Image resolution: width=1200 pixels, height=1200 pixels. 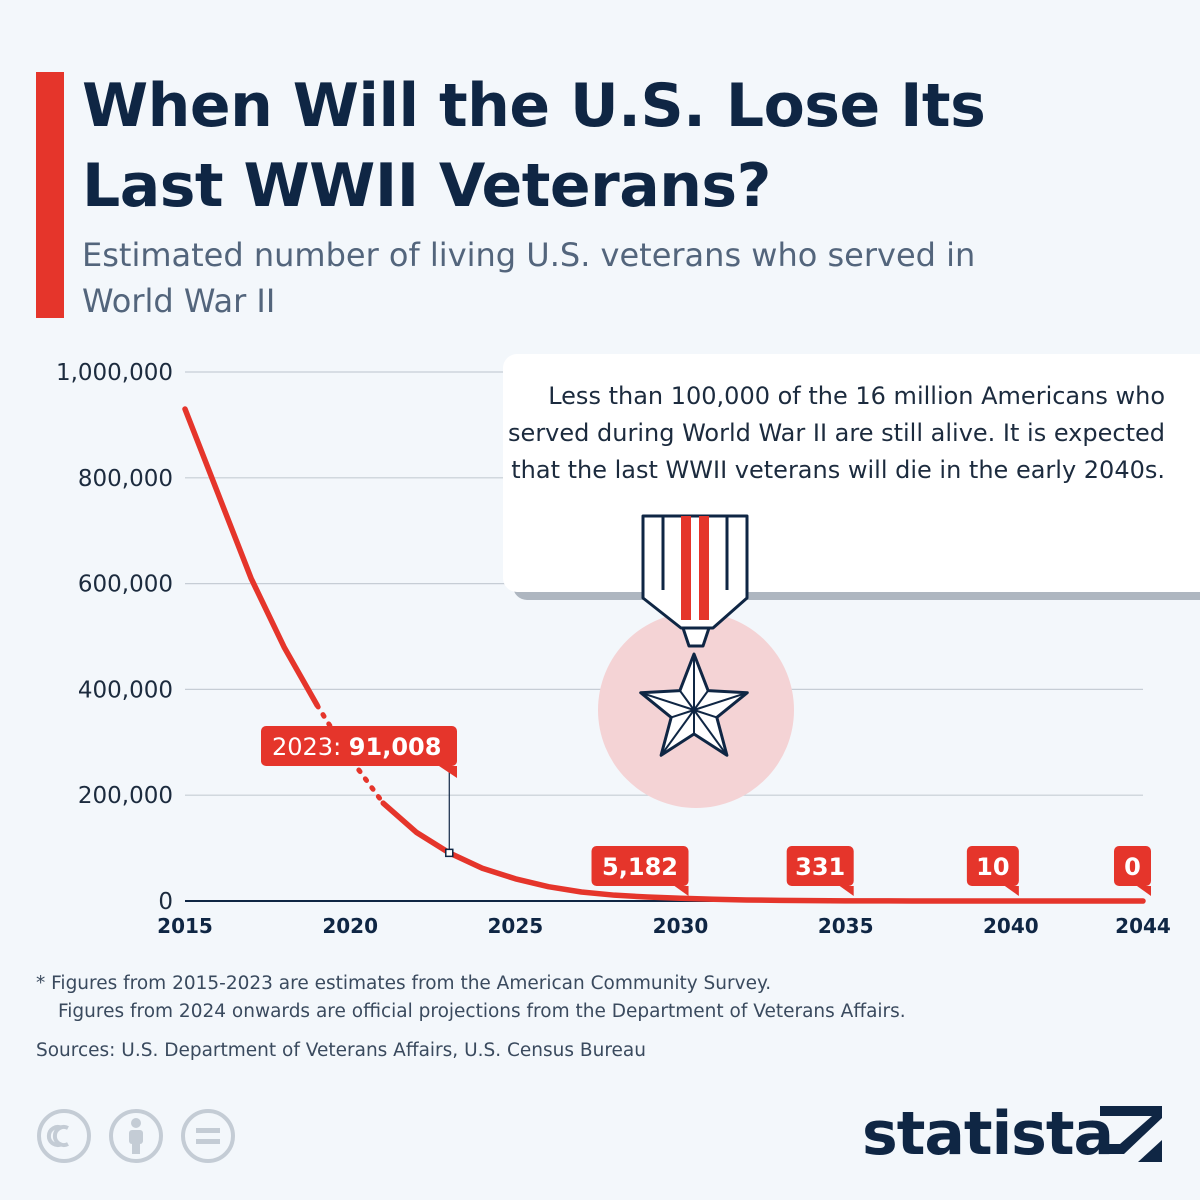 I want to click on no-derivatives-icon, so click(x=208, y=1136).